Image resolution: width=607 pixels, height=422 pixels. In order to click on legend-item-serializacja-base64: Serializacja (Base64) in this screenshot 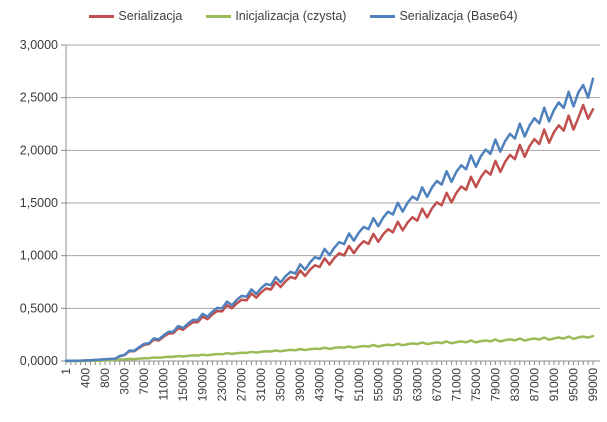, I will do `click(444, 16)`.